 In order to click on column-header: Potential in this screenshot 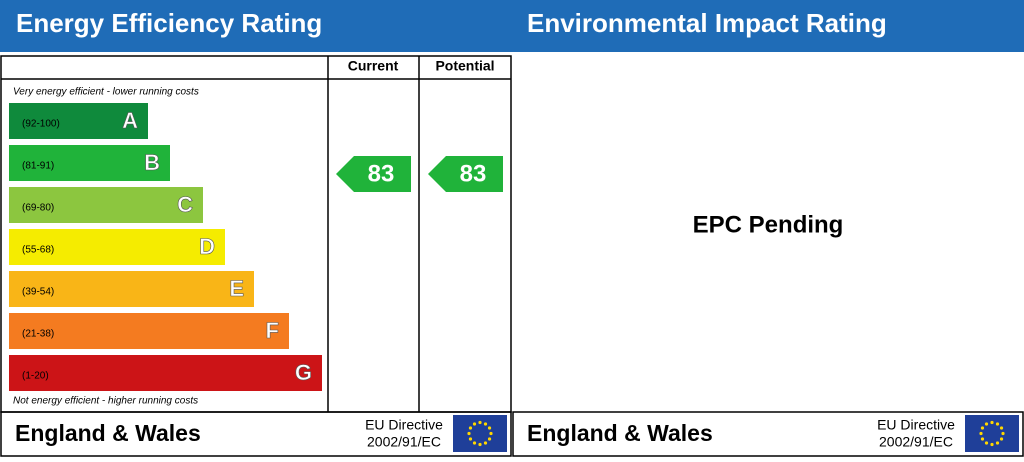, I will do `click(464, 66)`.